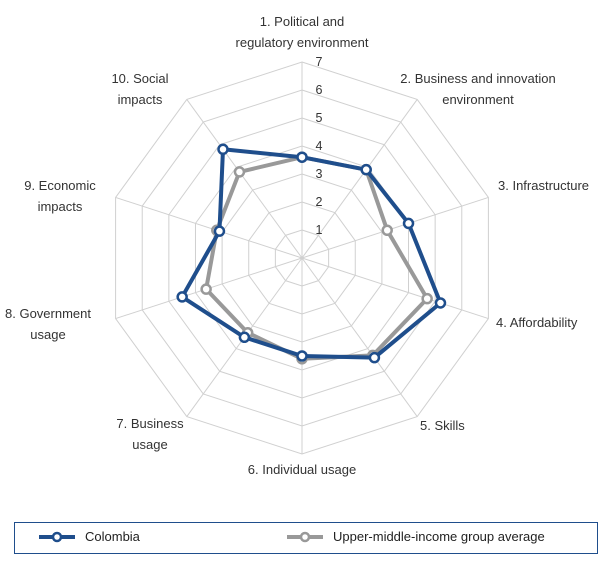  I want to click on legend-marker-colombia, so click(57, 536).